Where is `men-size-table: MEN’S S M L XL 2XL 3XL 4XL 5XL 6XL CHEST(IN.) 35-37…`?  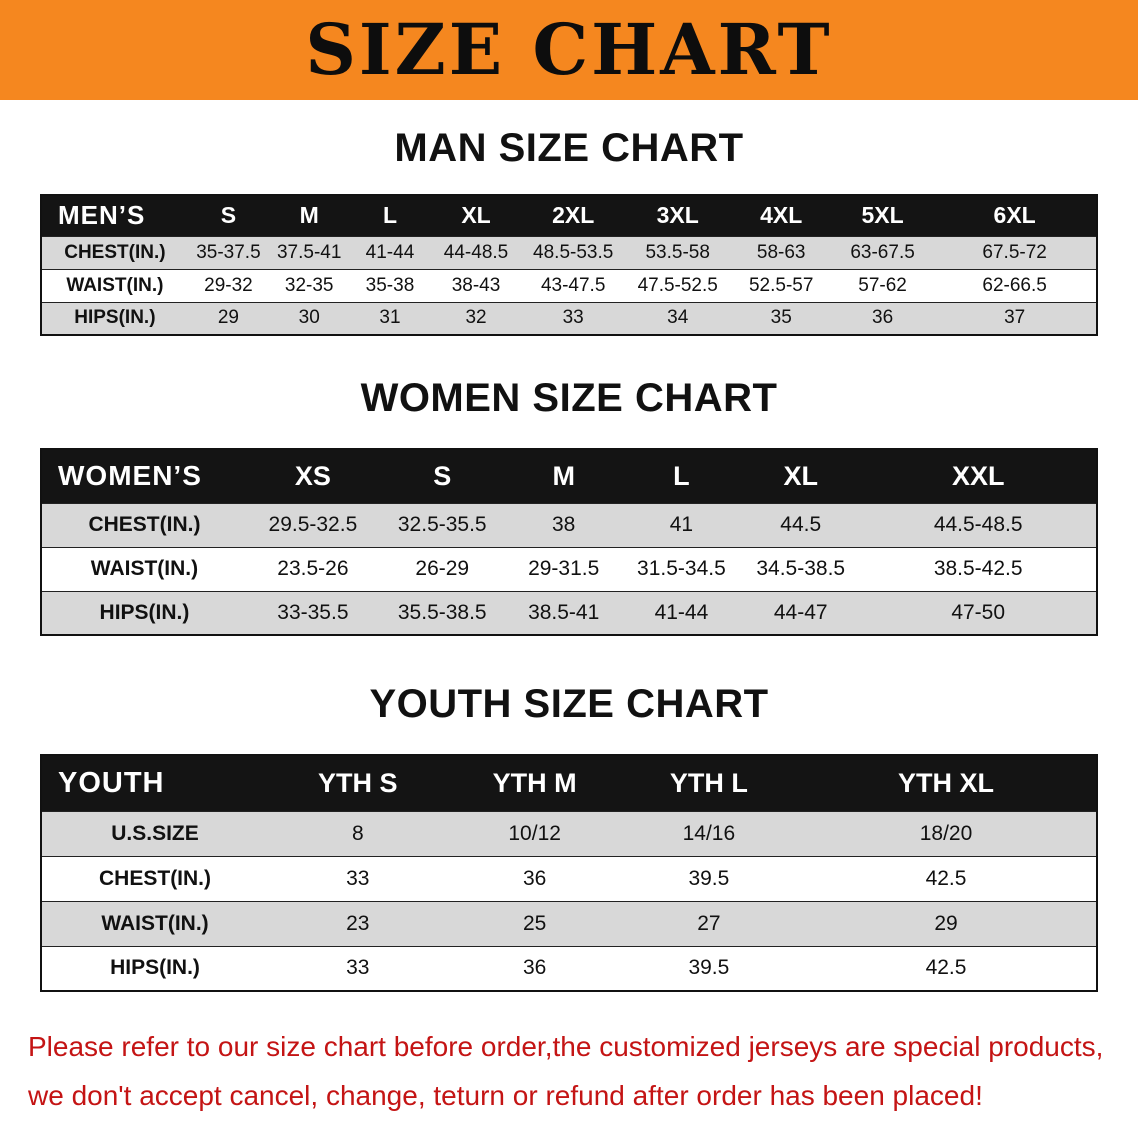 men-size-table: MEN’S S M L XL 2XL 3XL 4XL 5XL 6XL CHEST(IN.) 35-37… is located at coordinates (569, 265).